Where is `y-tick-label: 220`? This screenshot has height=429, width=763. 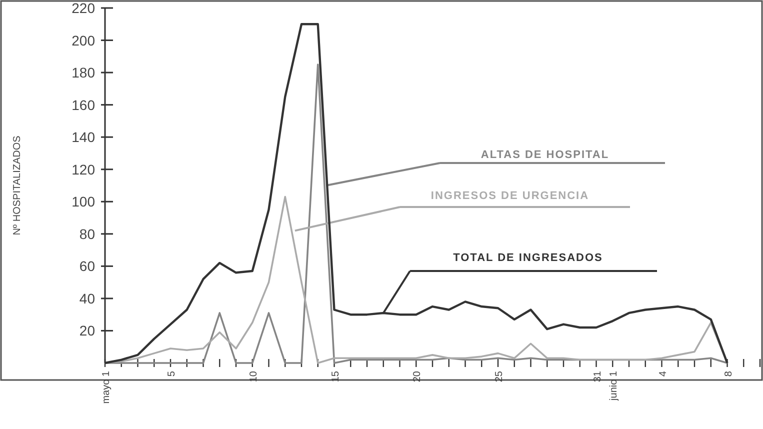
y-tick-label: 220 is located at coordinates (84, 8).